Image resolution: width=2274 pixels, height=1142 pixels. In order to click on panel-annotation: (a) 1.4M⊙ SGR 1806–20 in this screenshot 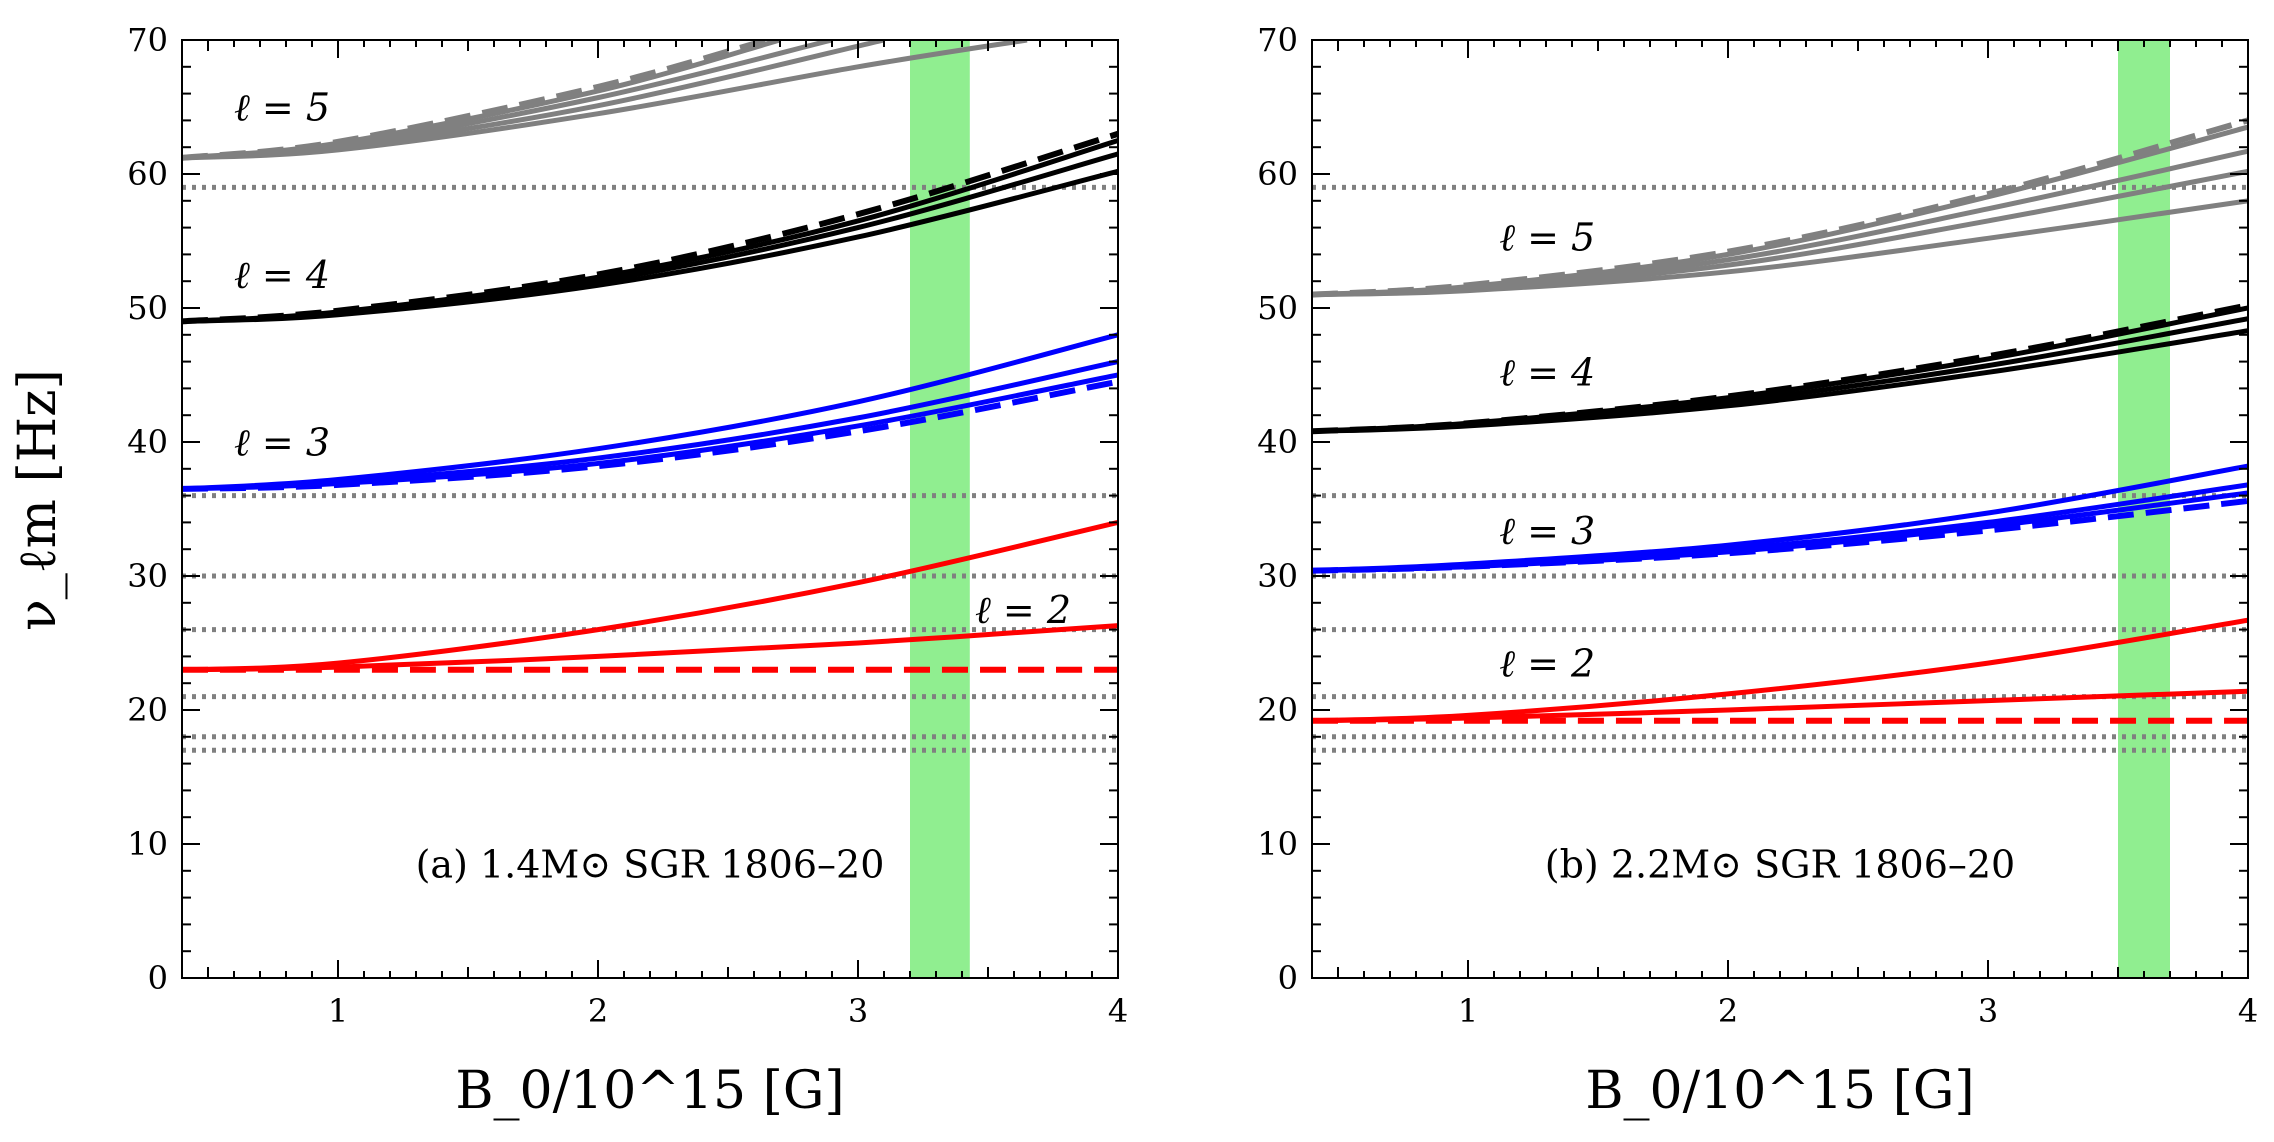, I will do `click(650, 865)`.